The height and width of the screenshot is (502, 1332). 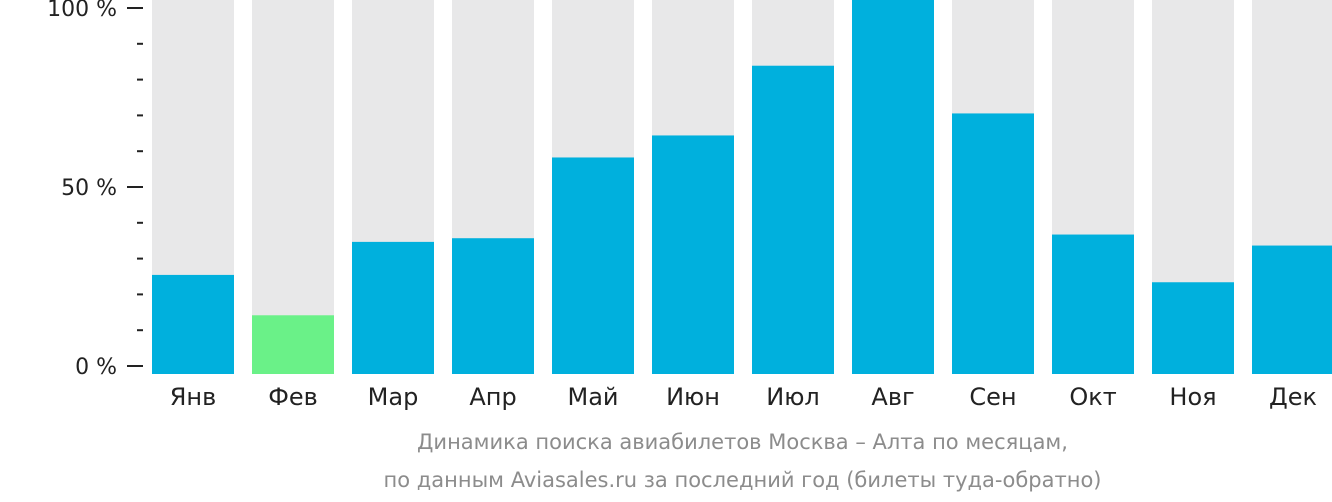 What do you see at coordinates (82, 11) in the screenshot?
I see `y-tick-label: 100 %` at bounding box center [82, 11].